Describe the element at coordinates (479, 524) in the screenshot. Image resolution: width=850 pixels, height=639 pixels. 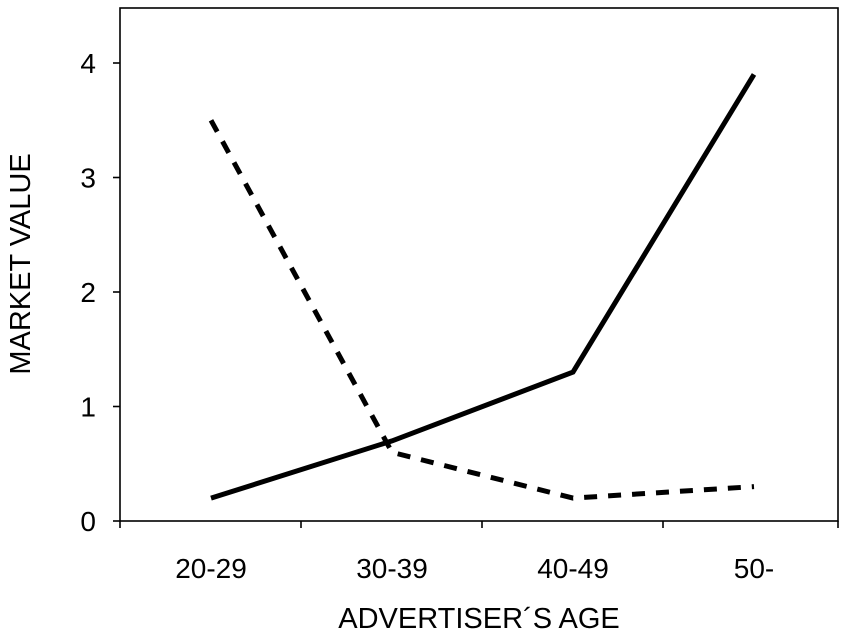
I see `x-axis-ticks` at that location.